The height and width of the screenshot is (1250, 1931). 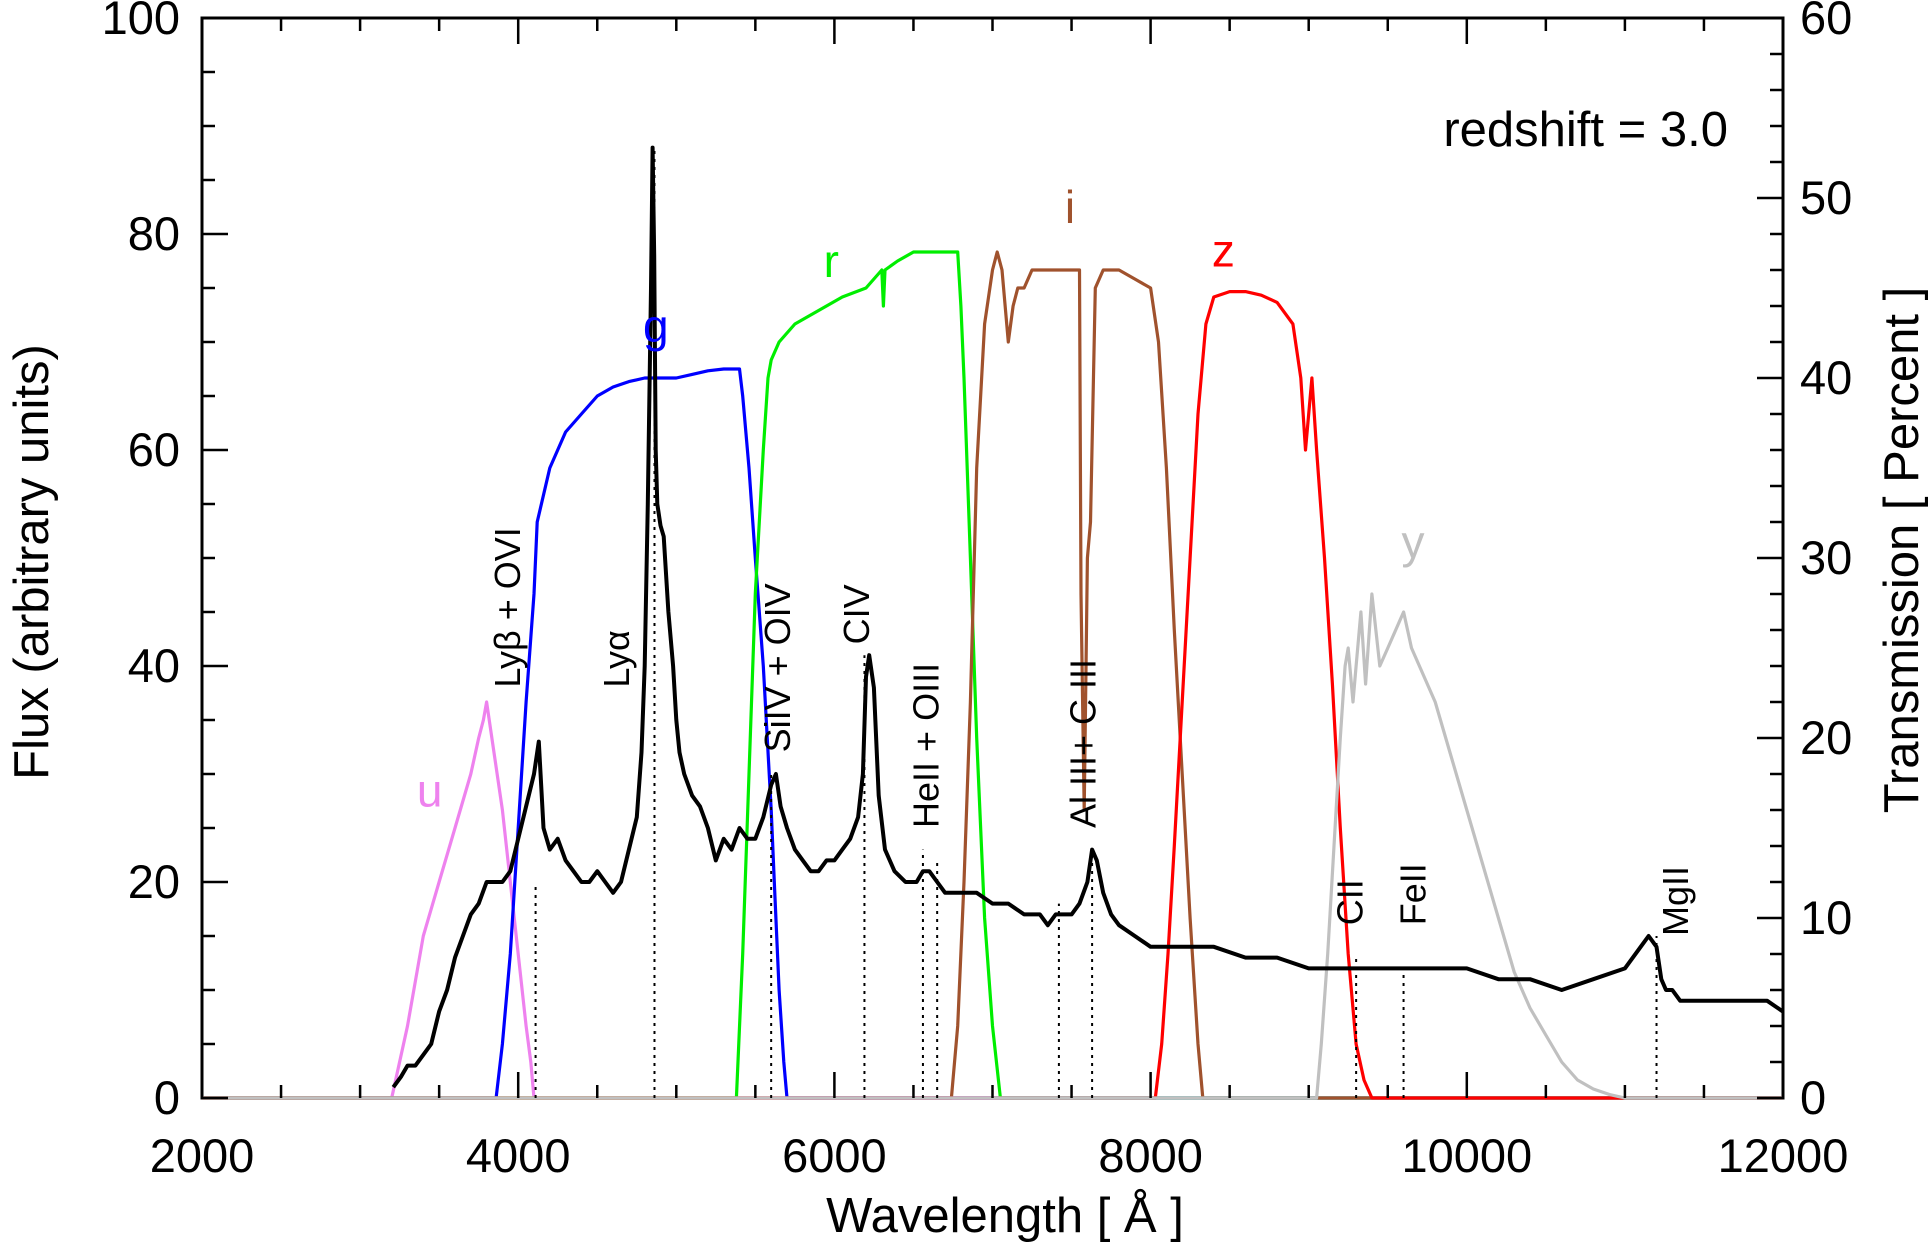 I want to click on x-tick-label: 4000, so click(x=518, y=1155).